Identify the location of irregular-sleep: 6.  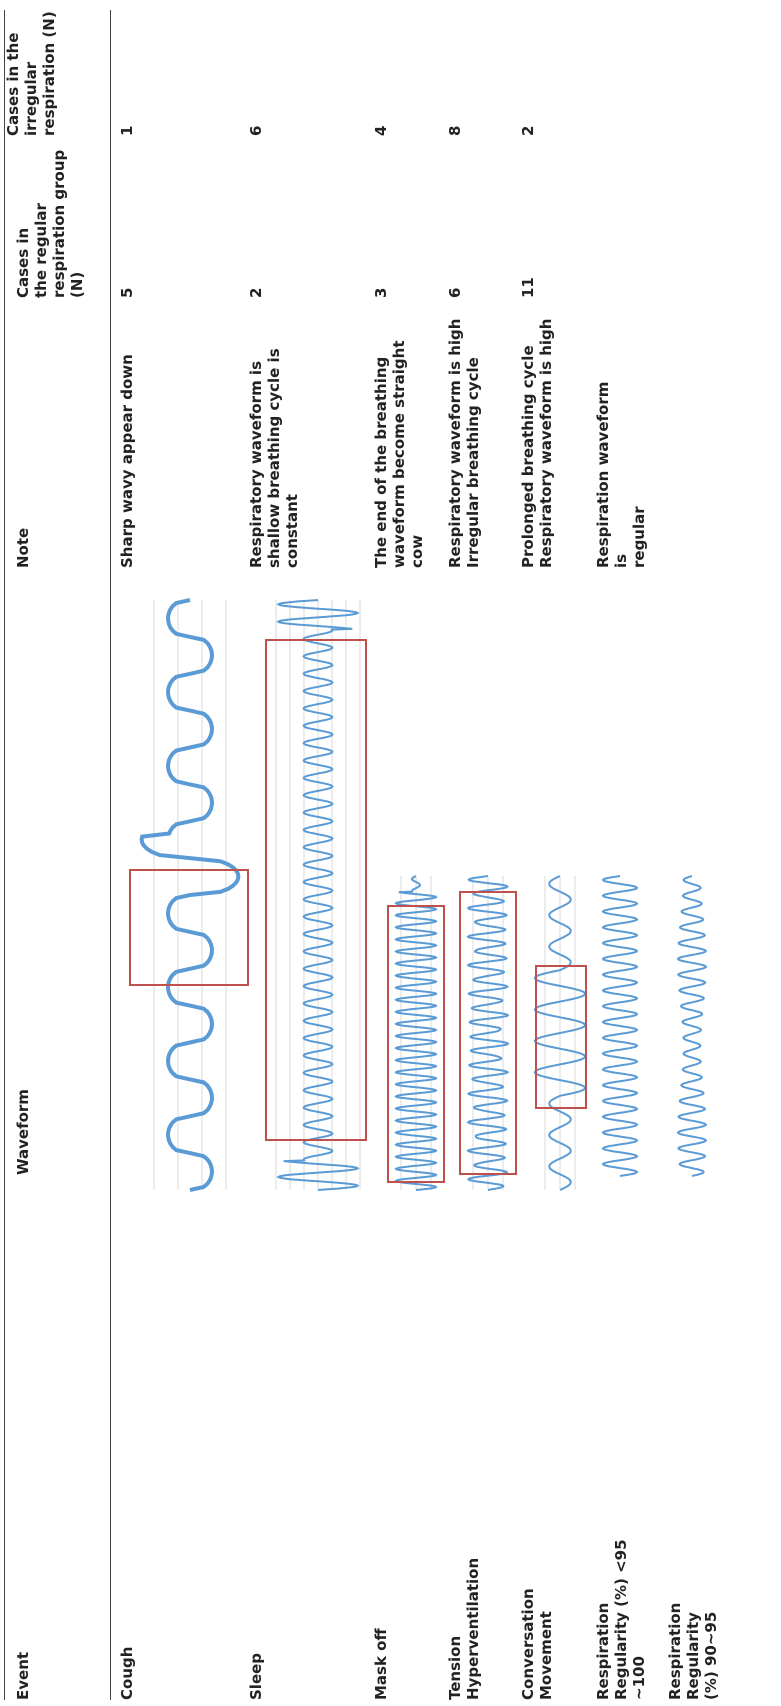
(256, 130).